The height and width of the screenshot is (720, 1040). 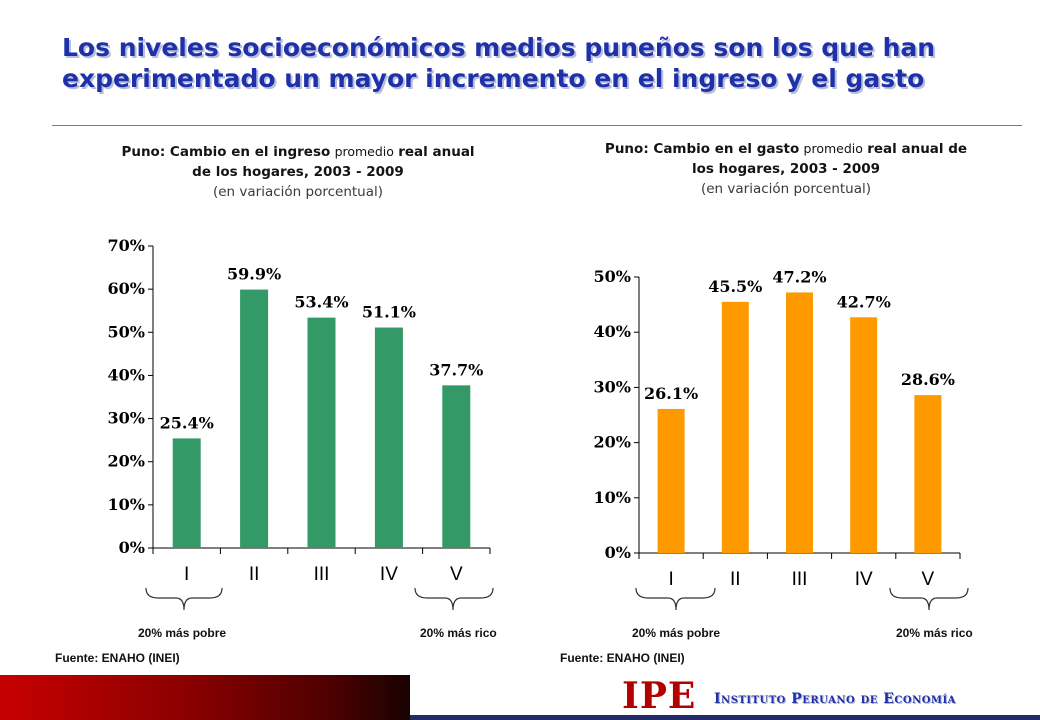 I want to click on expense-source-note: Fuente: ENAHO (INEI), so click(x=622, y=658).